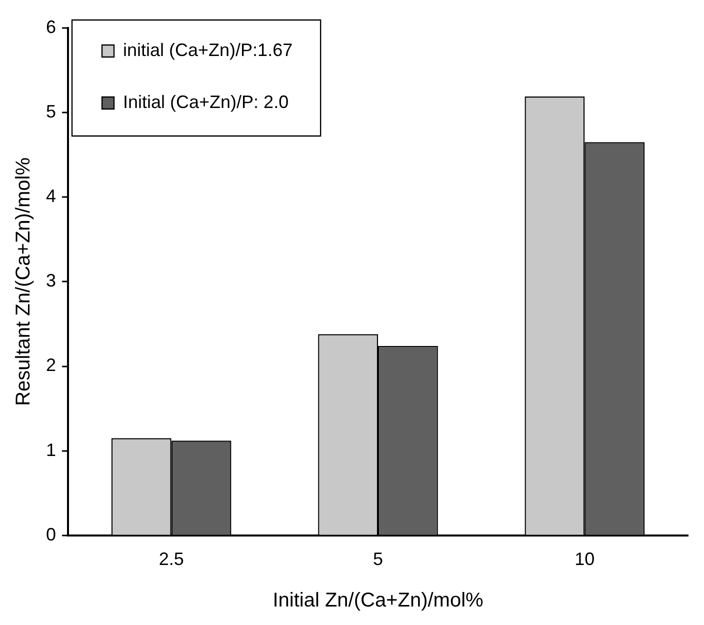 The height and width of the screenshot is (625, 704). What do you see at coordinates (171, 559) in the screenshot?
I see `x-tick-label: 2.5` at bounding box center [171, 559].